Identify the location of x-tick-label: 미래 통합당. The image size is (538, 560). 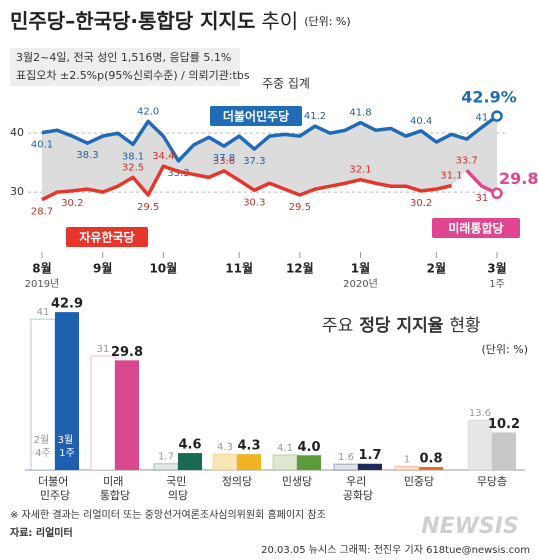
(115, 488).